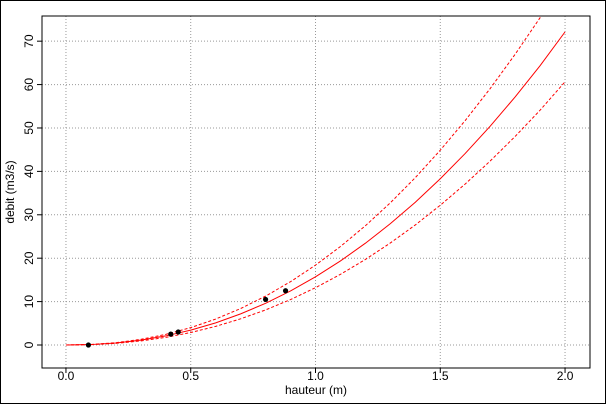  I want to click on x-tick-label: 2.0, so click(565, 376).